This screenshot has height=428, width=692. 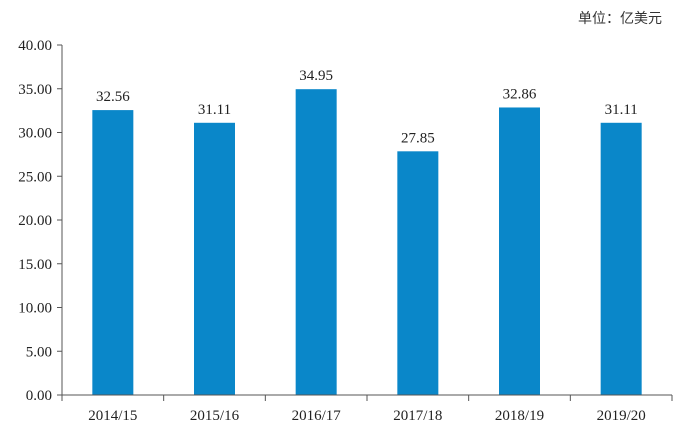 I want to click on x-tick-label: 2016/17, so click(x=317, y=416).